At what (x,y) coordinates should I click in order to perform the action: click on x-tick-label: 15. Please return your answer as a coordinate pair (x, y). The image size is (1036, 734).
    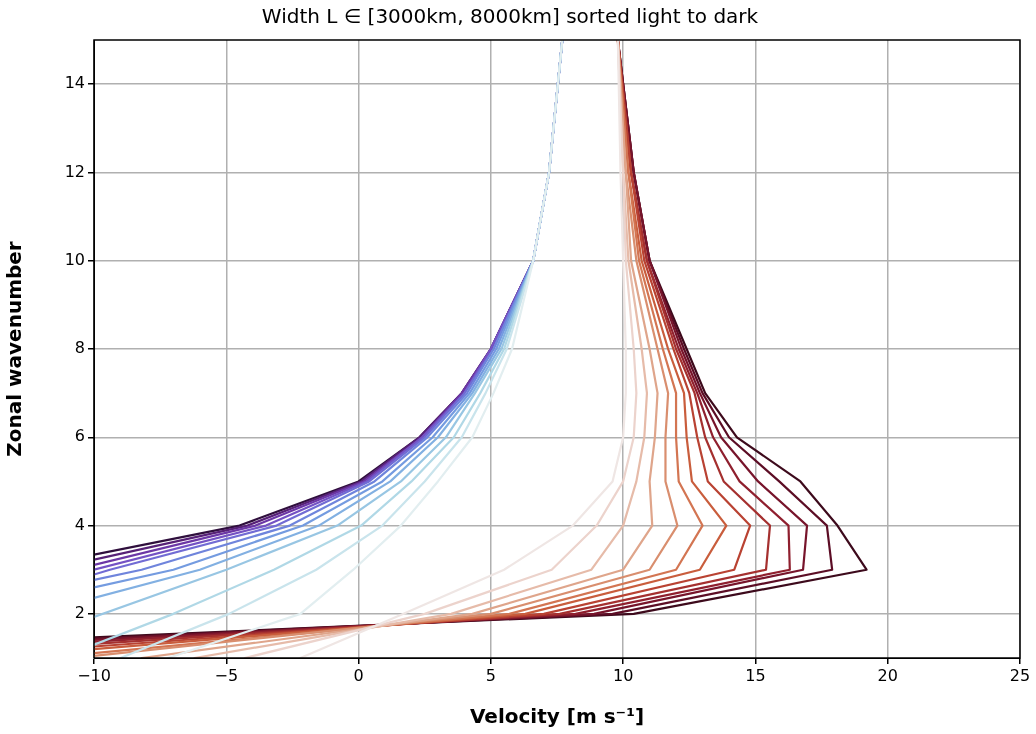
    Looking at the image, I should click on (755, 675).